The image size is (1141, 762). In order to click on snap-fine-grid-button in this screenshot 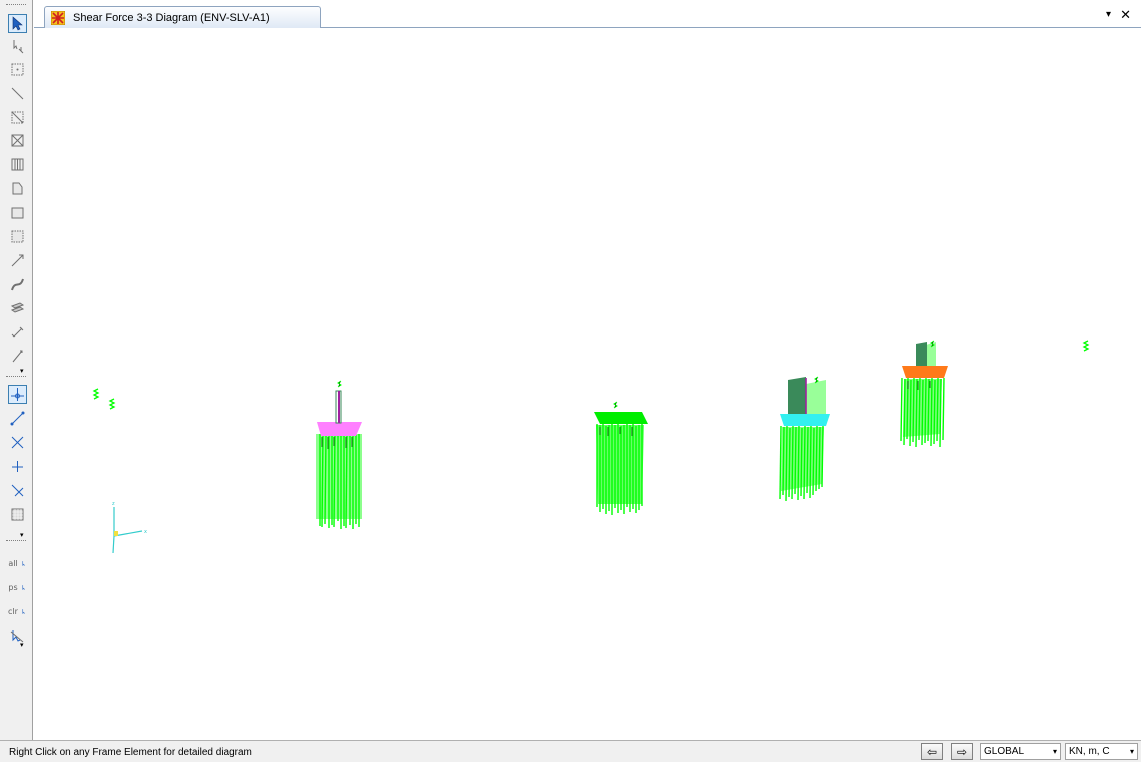, I will do `click(17, 514)`.